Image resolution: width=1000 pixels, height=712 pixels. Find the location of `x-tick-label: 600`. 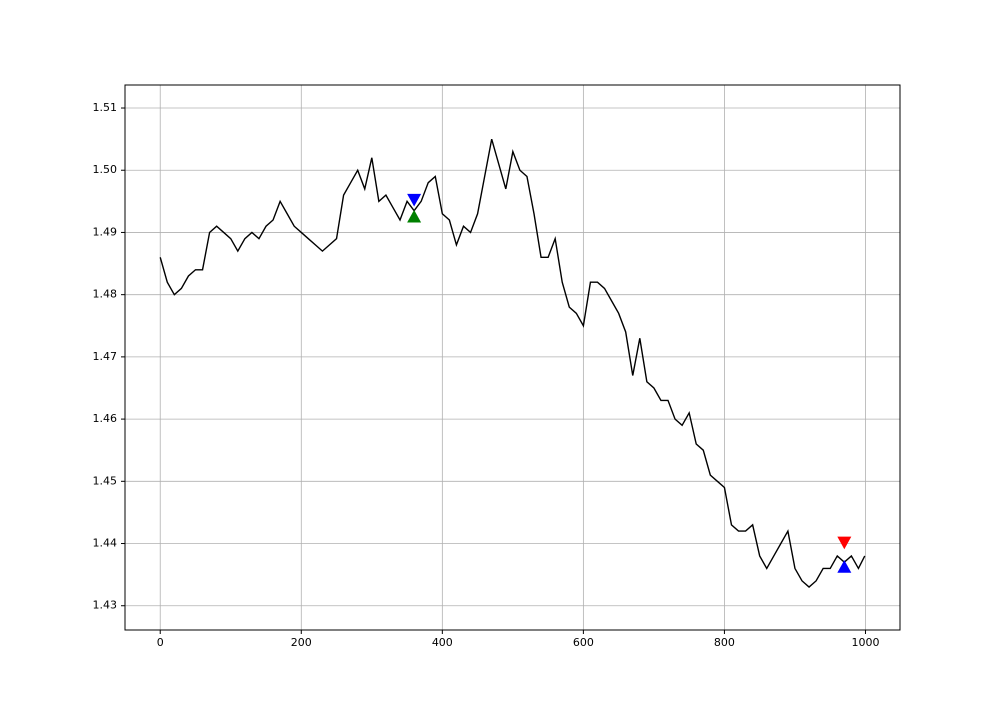

x-tick-label: 600 is located at coordinates (583, 642).